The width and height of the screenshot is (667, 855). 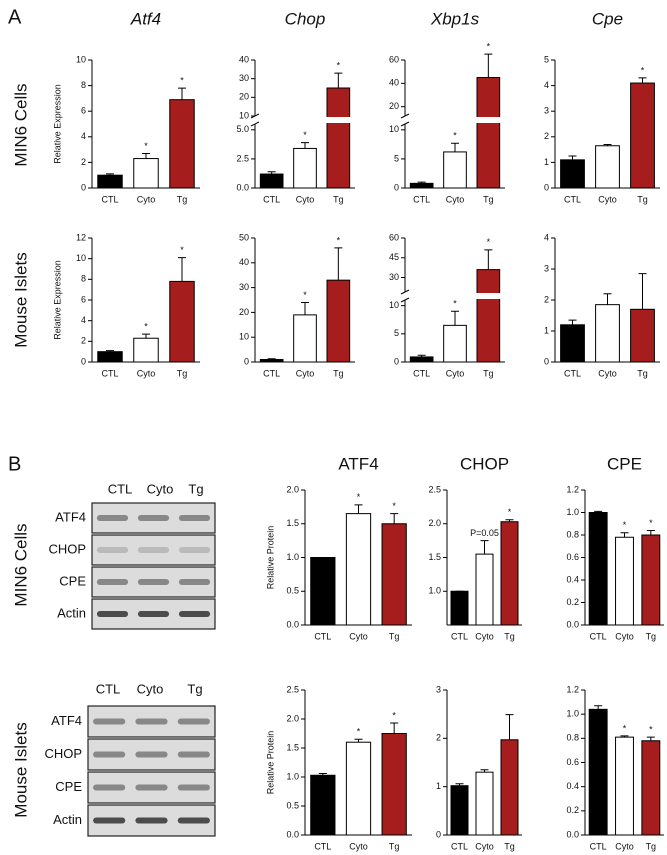 What do you see at coordinates (153, 550) in the screenshot?
I see `blot-image` at bounding box center [153, 550].